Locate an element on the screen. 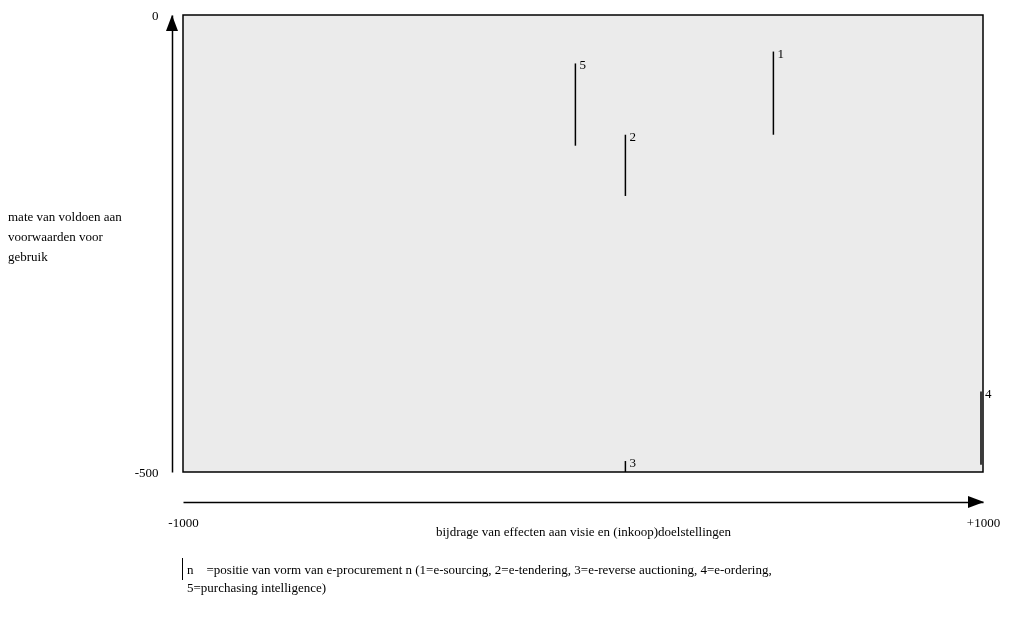  x-axis-title: bijdrage van effecten aan visie en (inkoop)doelstellingen is located at coordinates (583, 531).